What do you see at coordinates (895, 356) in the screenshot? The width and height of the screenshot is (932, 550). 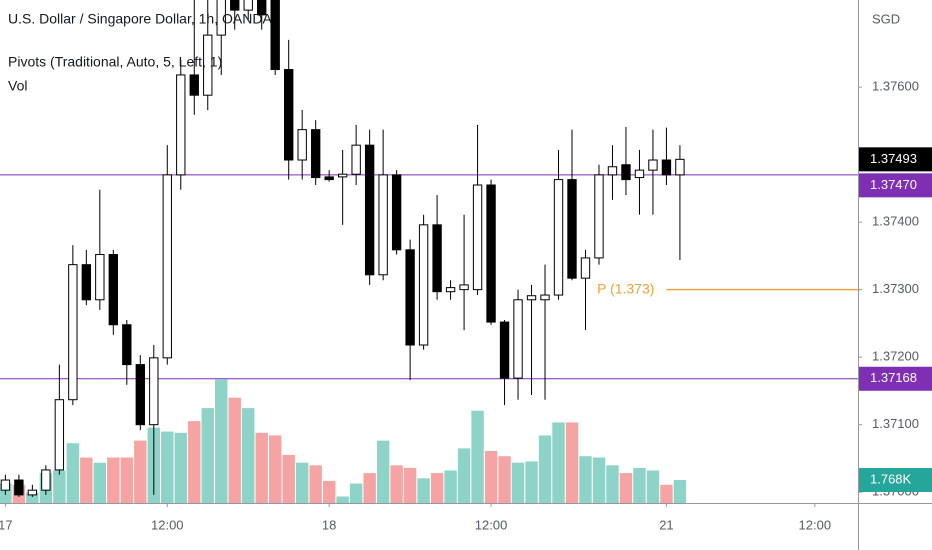 I see `y-tick-label: 1.37200` at bounding box center [895, 356].